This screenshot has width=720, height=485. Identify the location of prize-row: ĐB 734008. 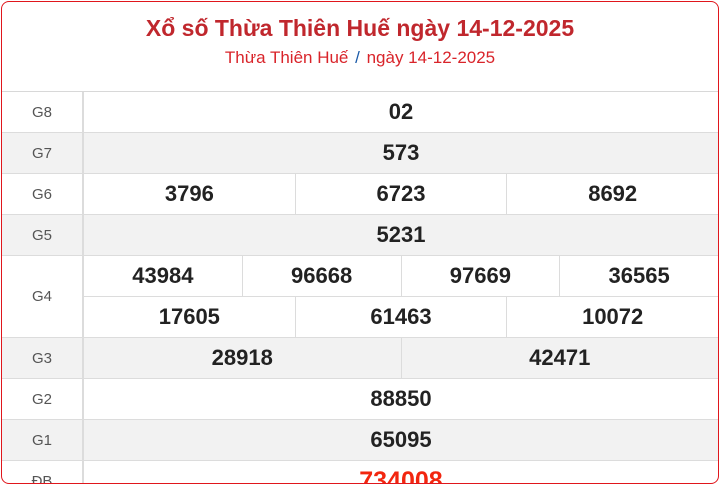
(360, 472).